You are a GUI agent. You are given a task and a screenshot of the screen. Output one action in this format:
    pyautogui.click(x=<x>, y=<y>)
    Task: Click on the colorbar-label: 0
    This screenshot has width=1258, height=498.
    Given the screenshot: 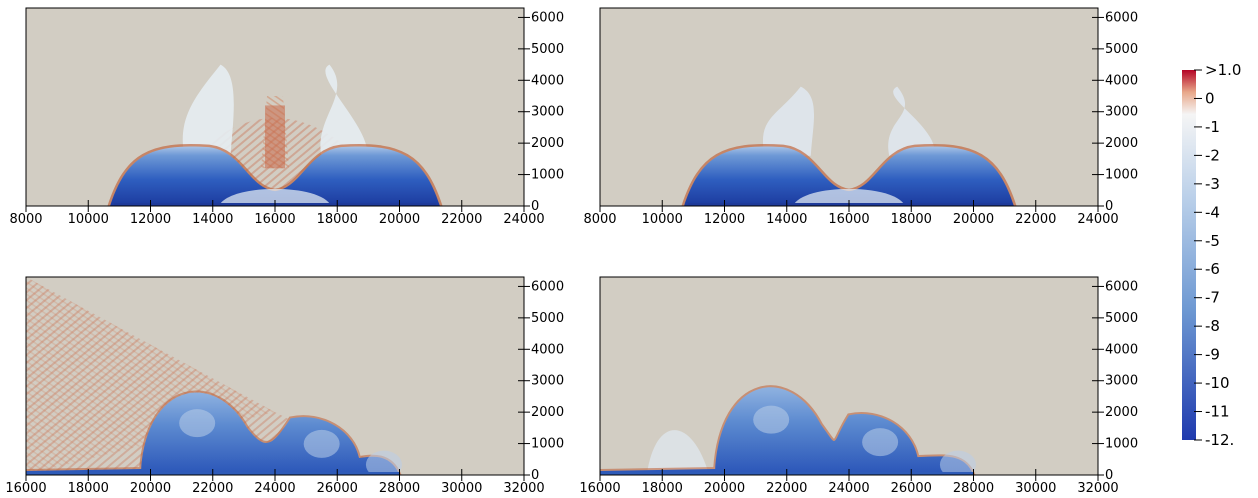 What is the action you would take?
    pyautogui.click(x=1210, y=98)
    